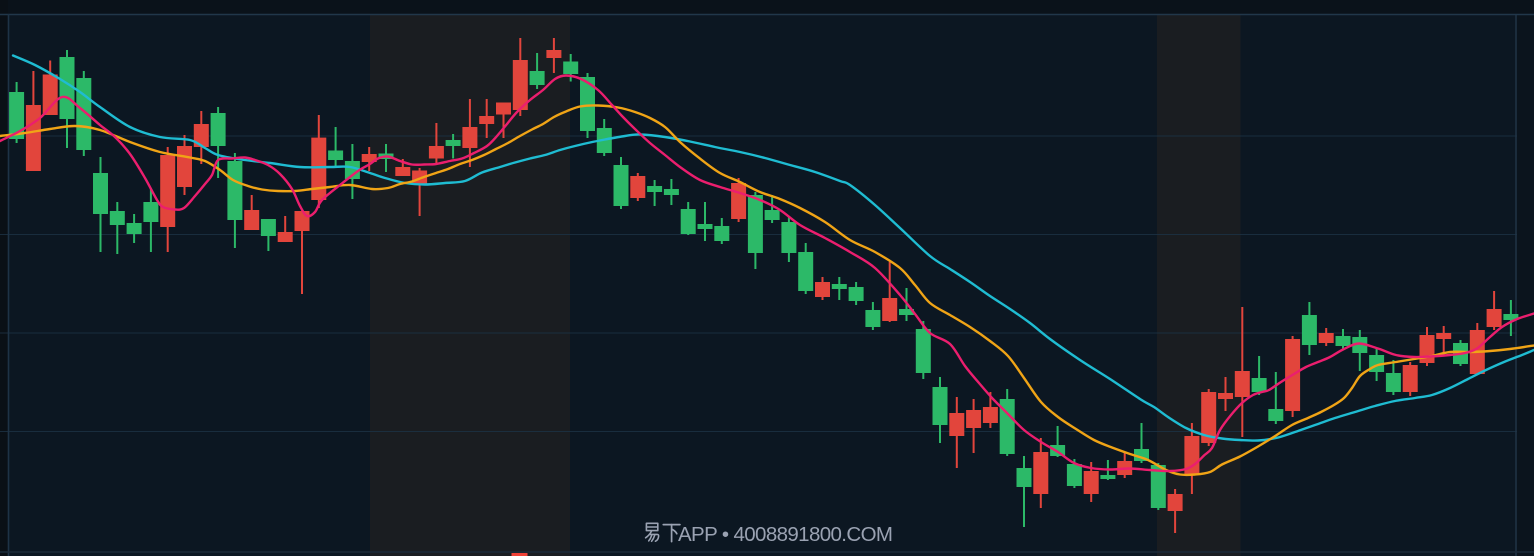 Image resolution: width=1534 pixels, height=556 pixels. I want to click on svg-text: APP • 4008891800.COM, so click(785, 534).